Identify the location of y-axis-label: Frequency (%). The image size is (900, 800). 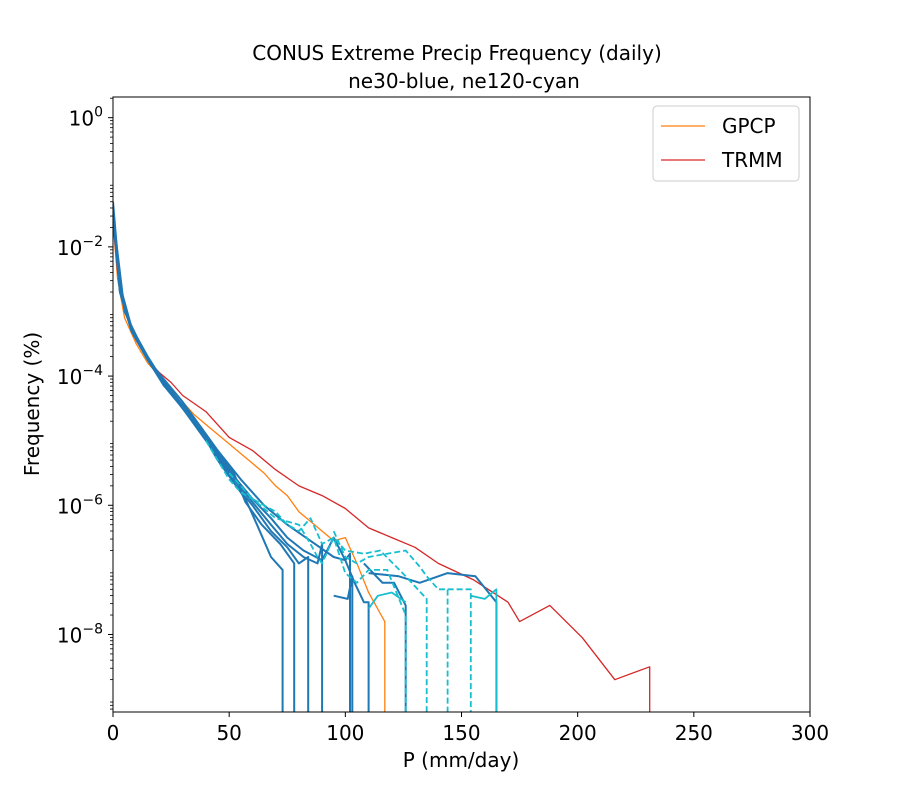
(32, 404).